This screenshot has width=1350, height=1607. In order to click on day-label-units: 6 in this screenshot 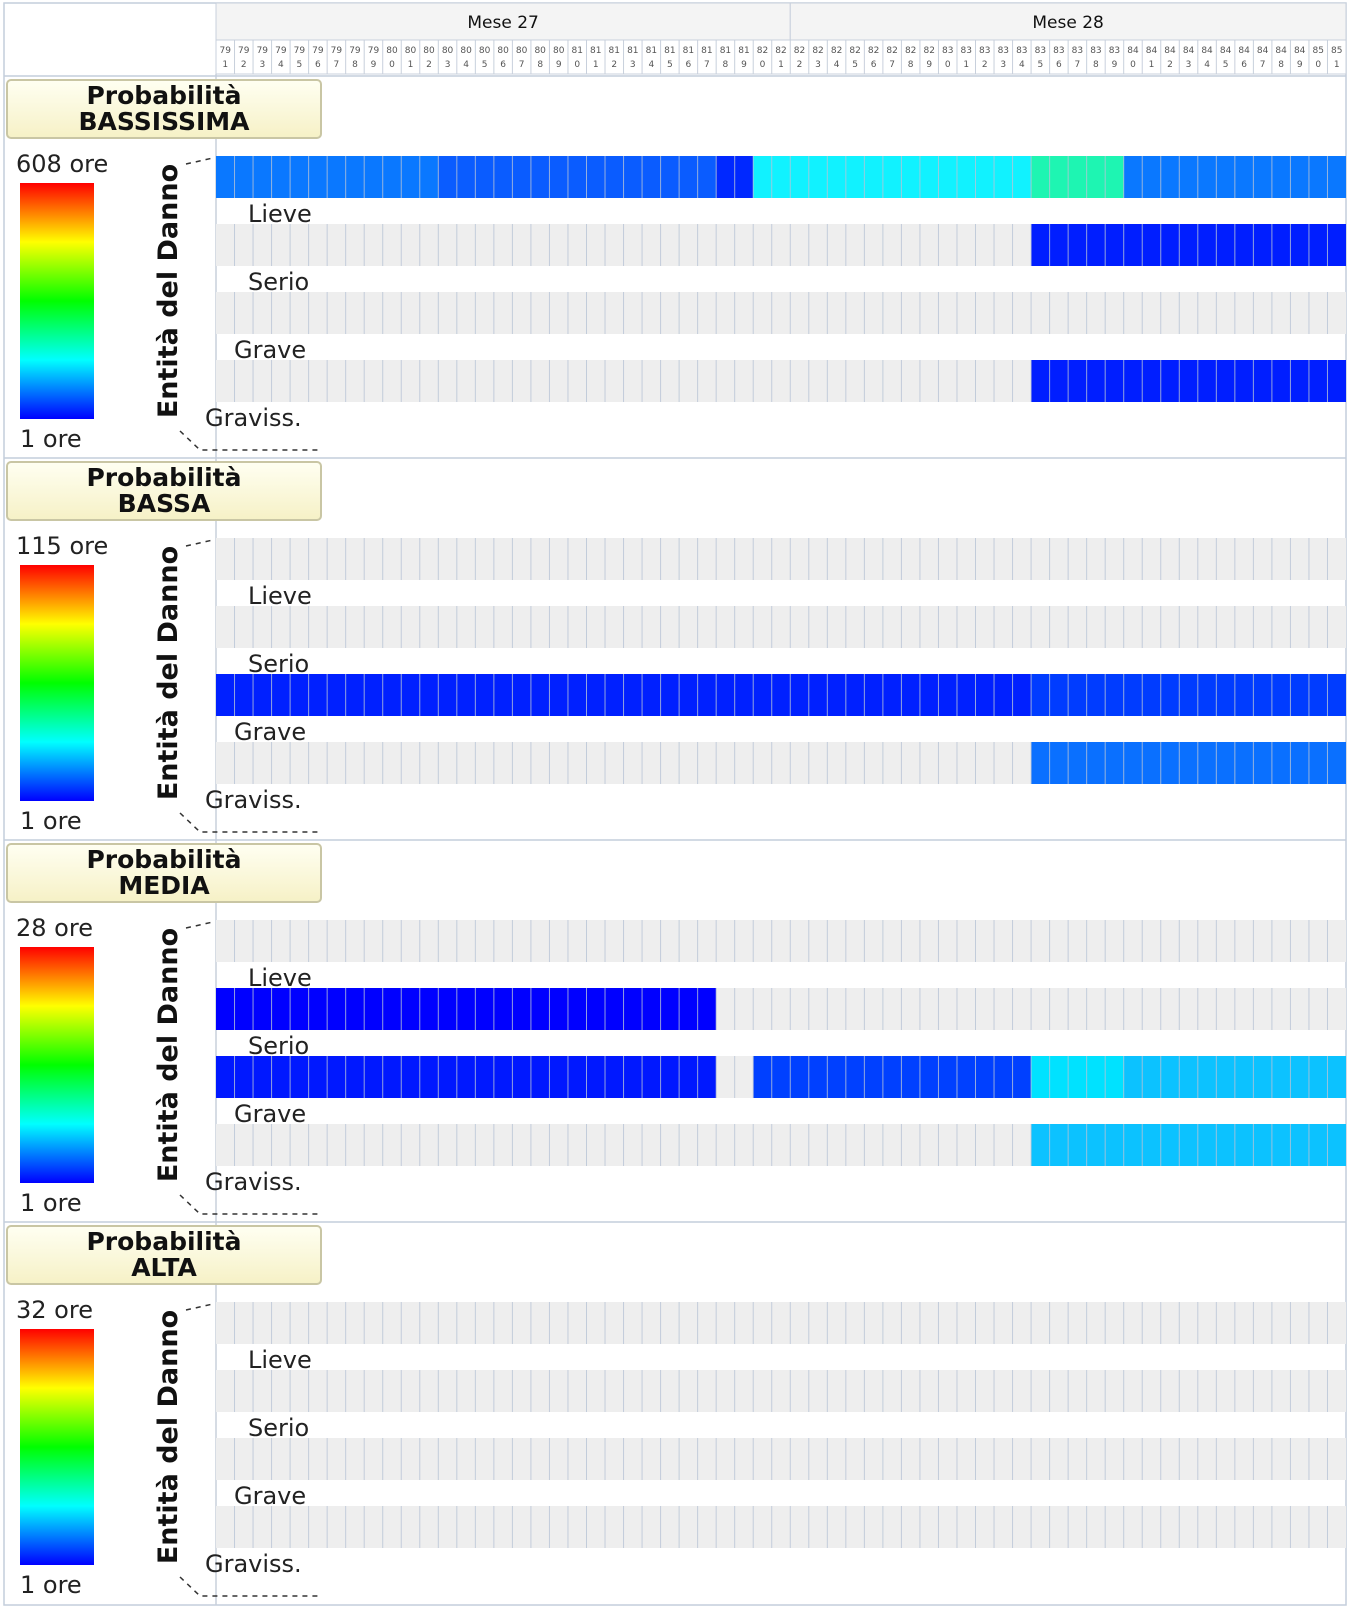, I will do `click(503, 65)`.